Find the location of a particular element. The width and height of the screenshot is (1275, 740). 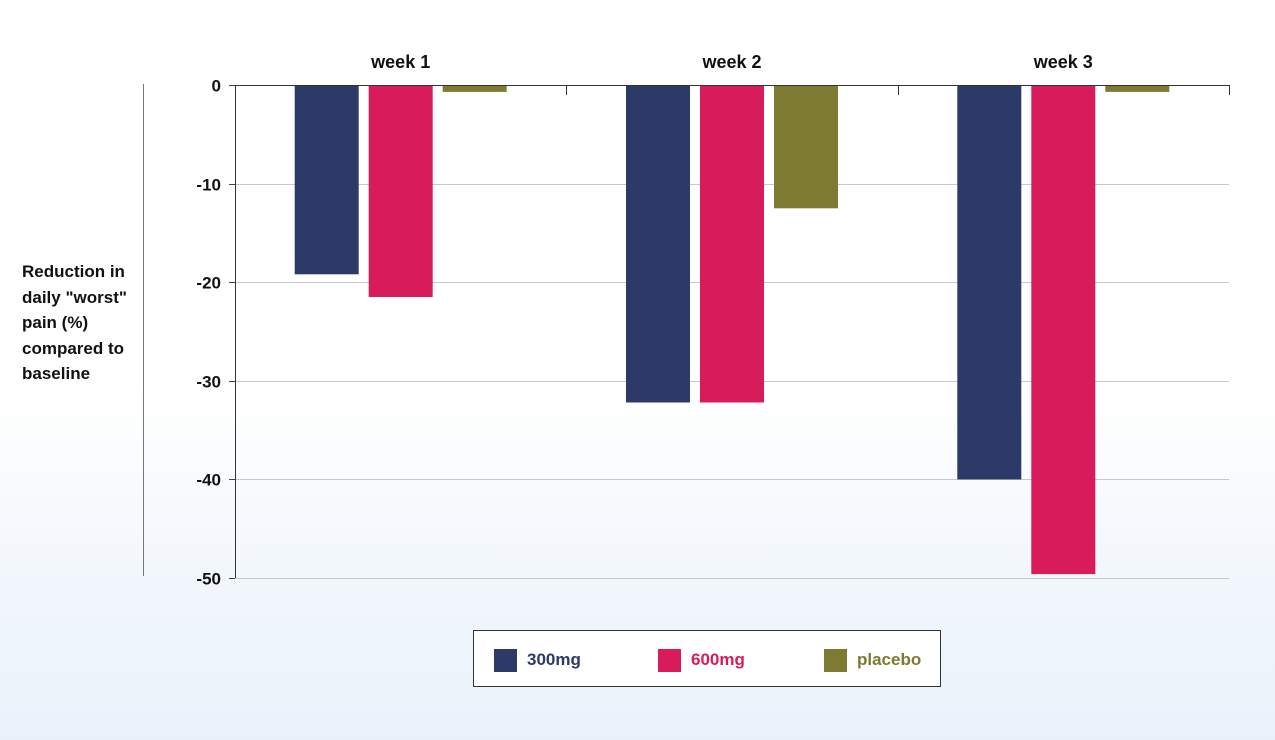

legend-item-300mg: 300mg is located at coordinates (537, 660).